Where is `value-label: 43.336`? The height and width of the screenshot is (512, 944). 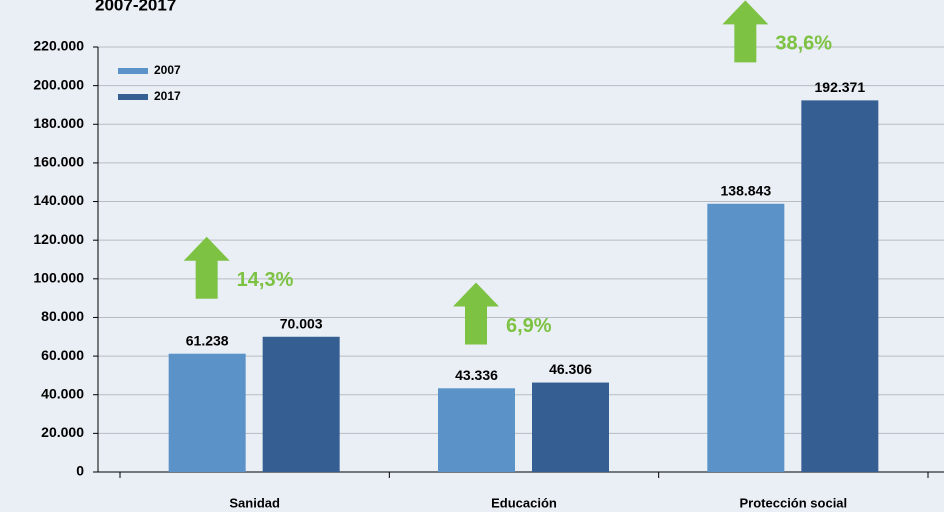 value-label: 43.336 is located at coordinates (476, 375).